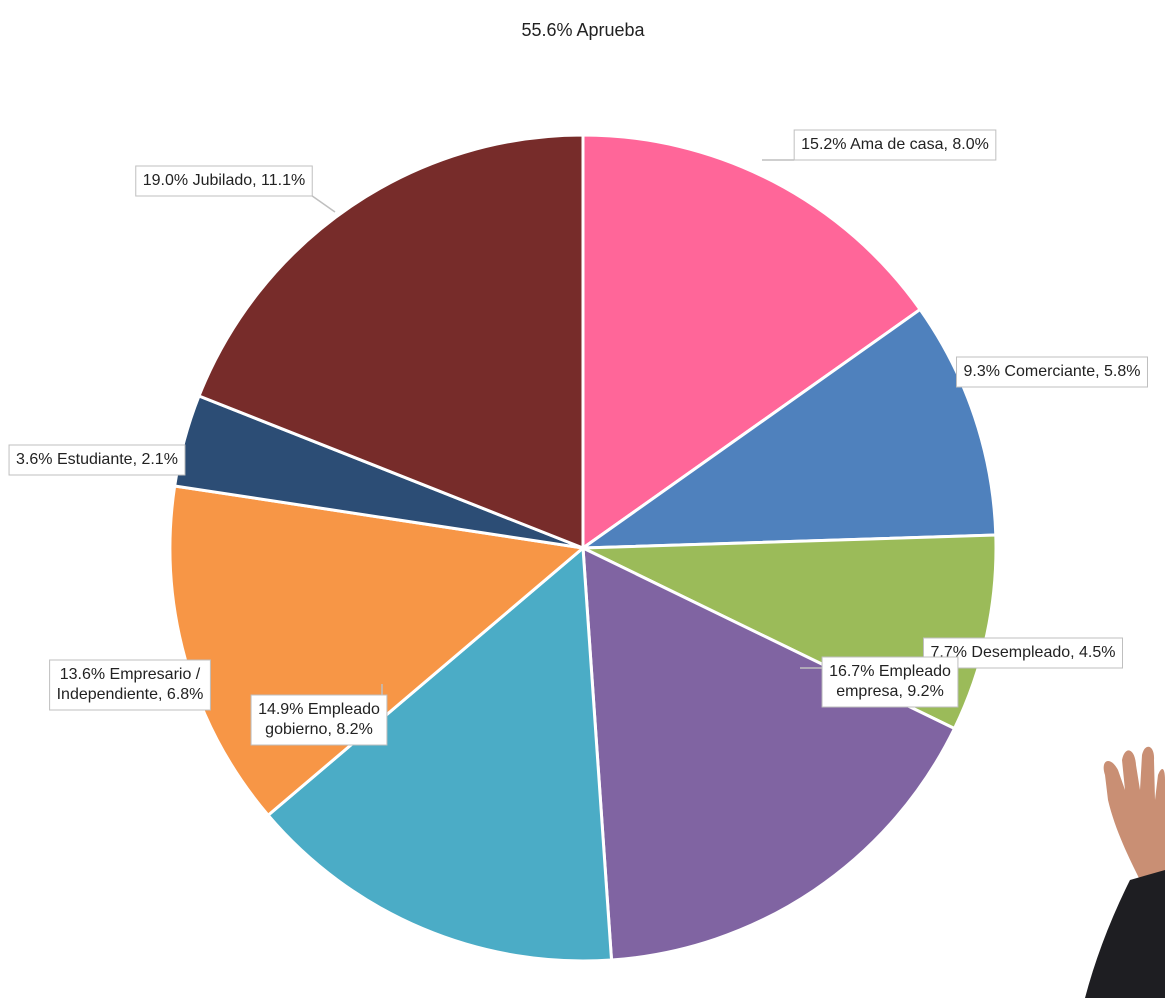 The width and height of the screenshot is (1165, 998). I want to click on leader-line, so click(323, 204).